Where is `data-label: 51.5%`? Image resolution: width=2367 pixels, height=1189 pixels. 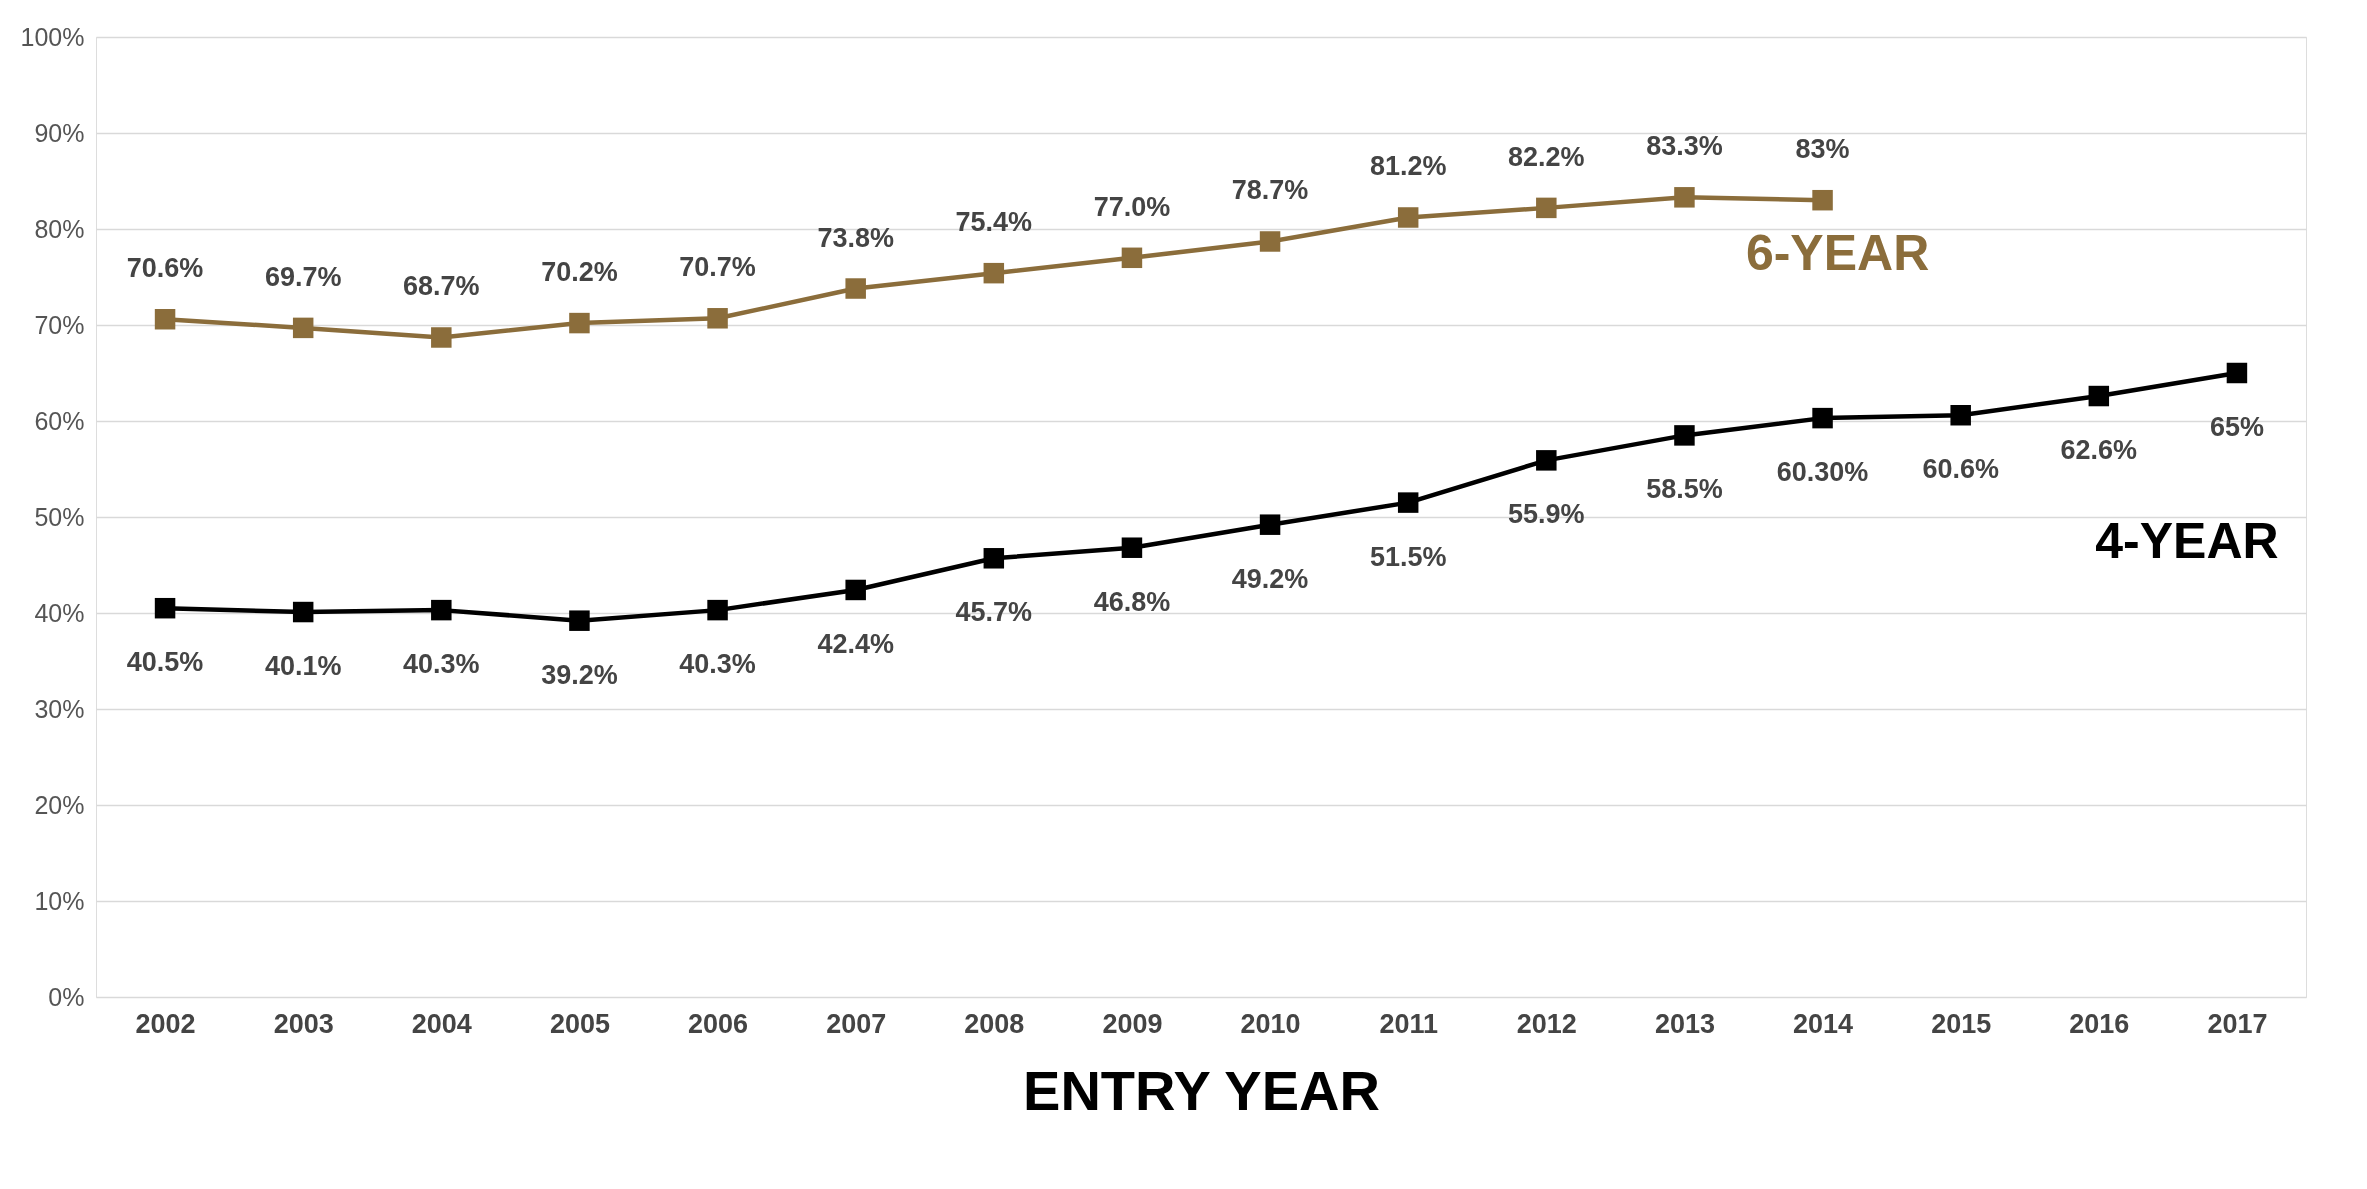
data-label: 51.5% is located at coordinates (1408, 556).